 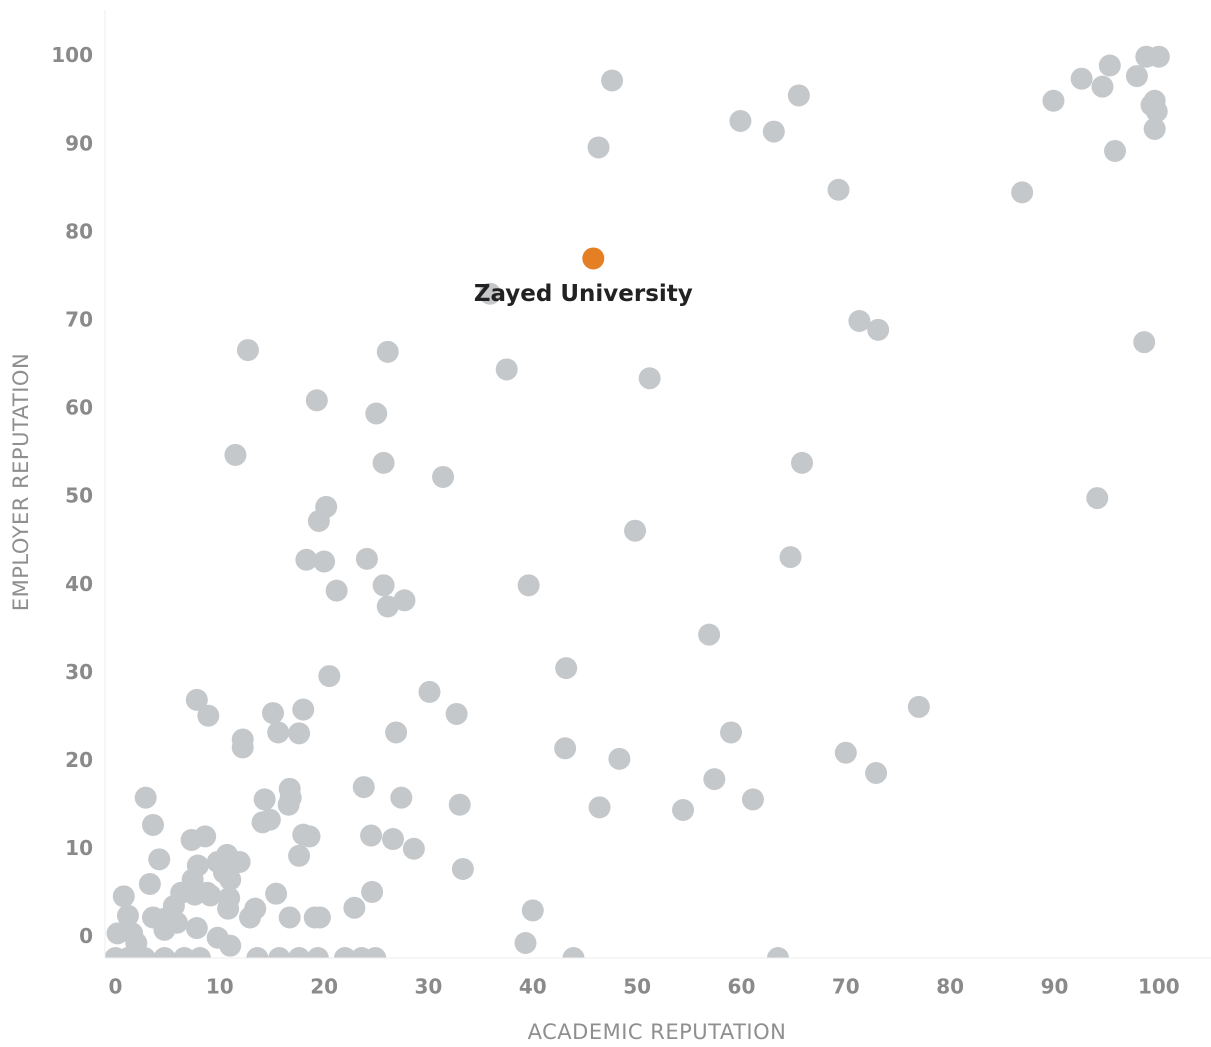 What do you see at coordinates (950, 987) in the screenshot?
I see `x-tick-label: 80` at bounding box center [950, 987].